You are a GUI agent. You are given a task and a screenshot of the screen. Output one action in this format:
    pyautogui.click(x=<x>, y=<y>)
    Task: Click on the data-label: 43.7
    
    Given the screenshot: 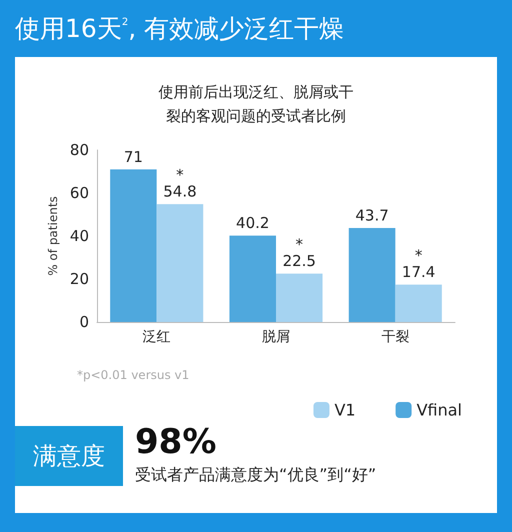 What is the action you would take?
    pyautogui.click(x=372, y=215)
    